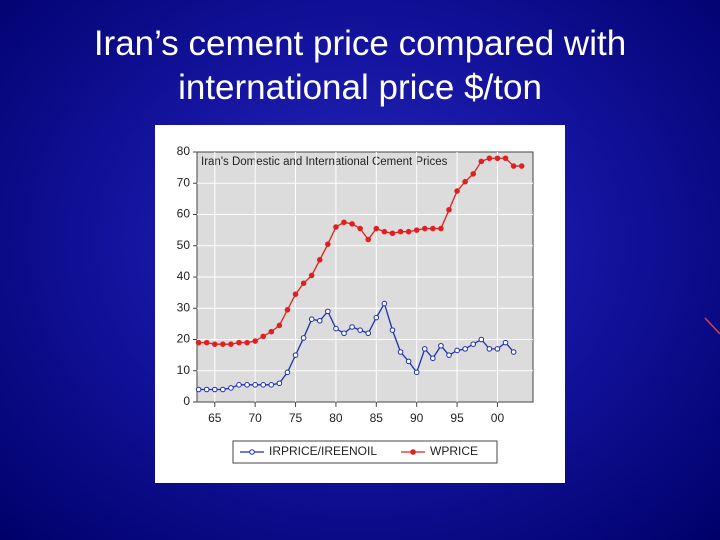 The image size is (720, 540). What do you see at coordinates (215, 418) in the screenshot?
I see `x-tick-label: 65` at bounding box center [215, 418].